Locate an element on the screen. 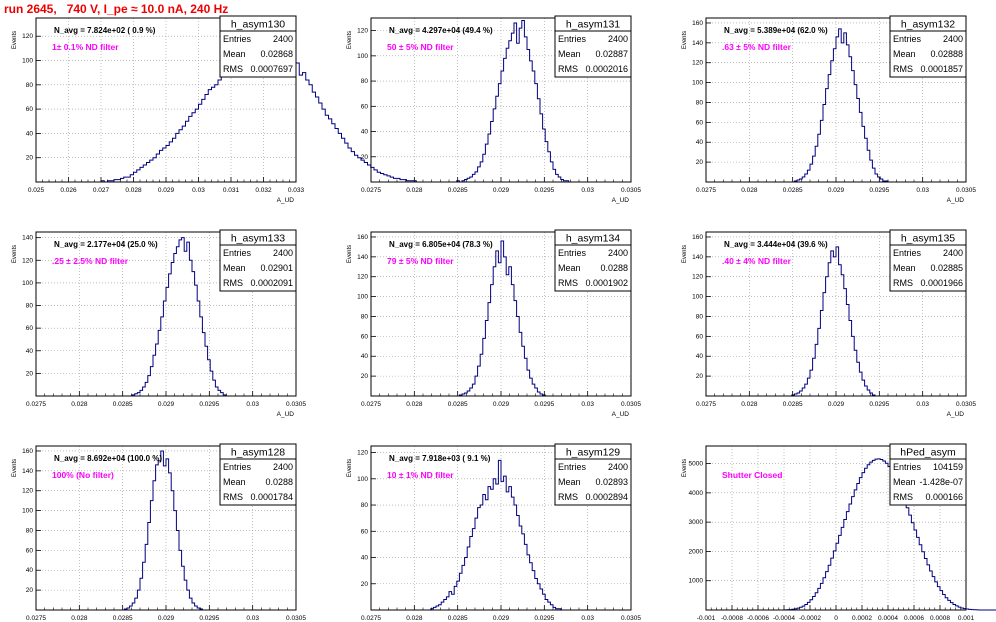  navg-label: N_avg = 8.692e+04 (100.0 %) is located at coordinates (108, 458).